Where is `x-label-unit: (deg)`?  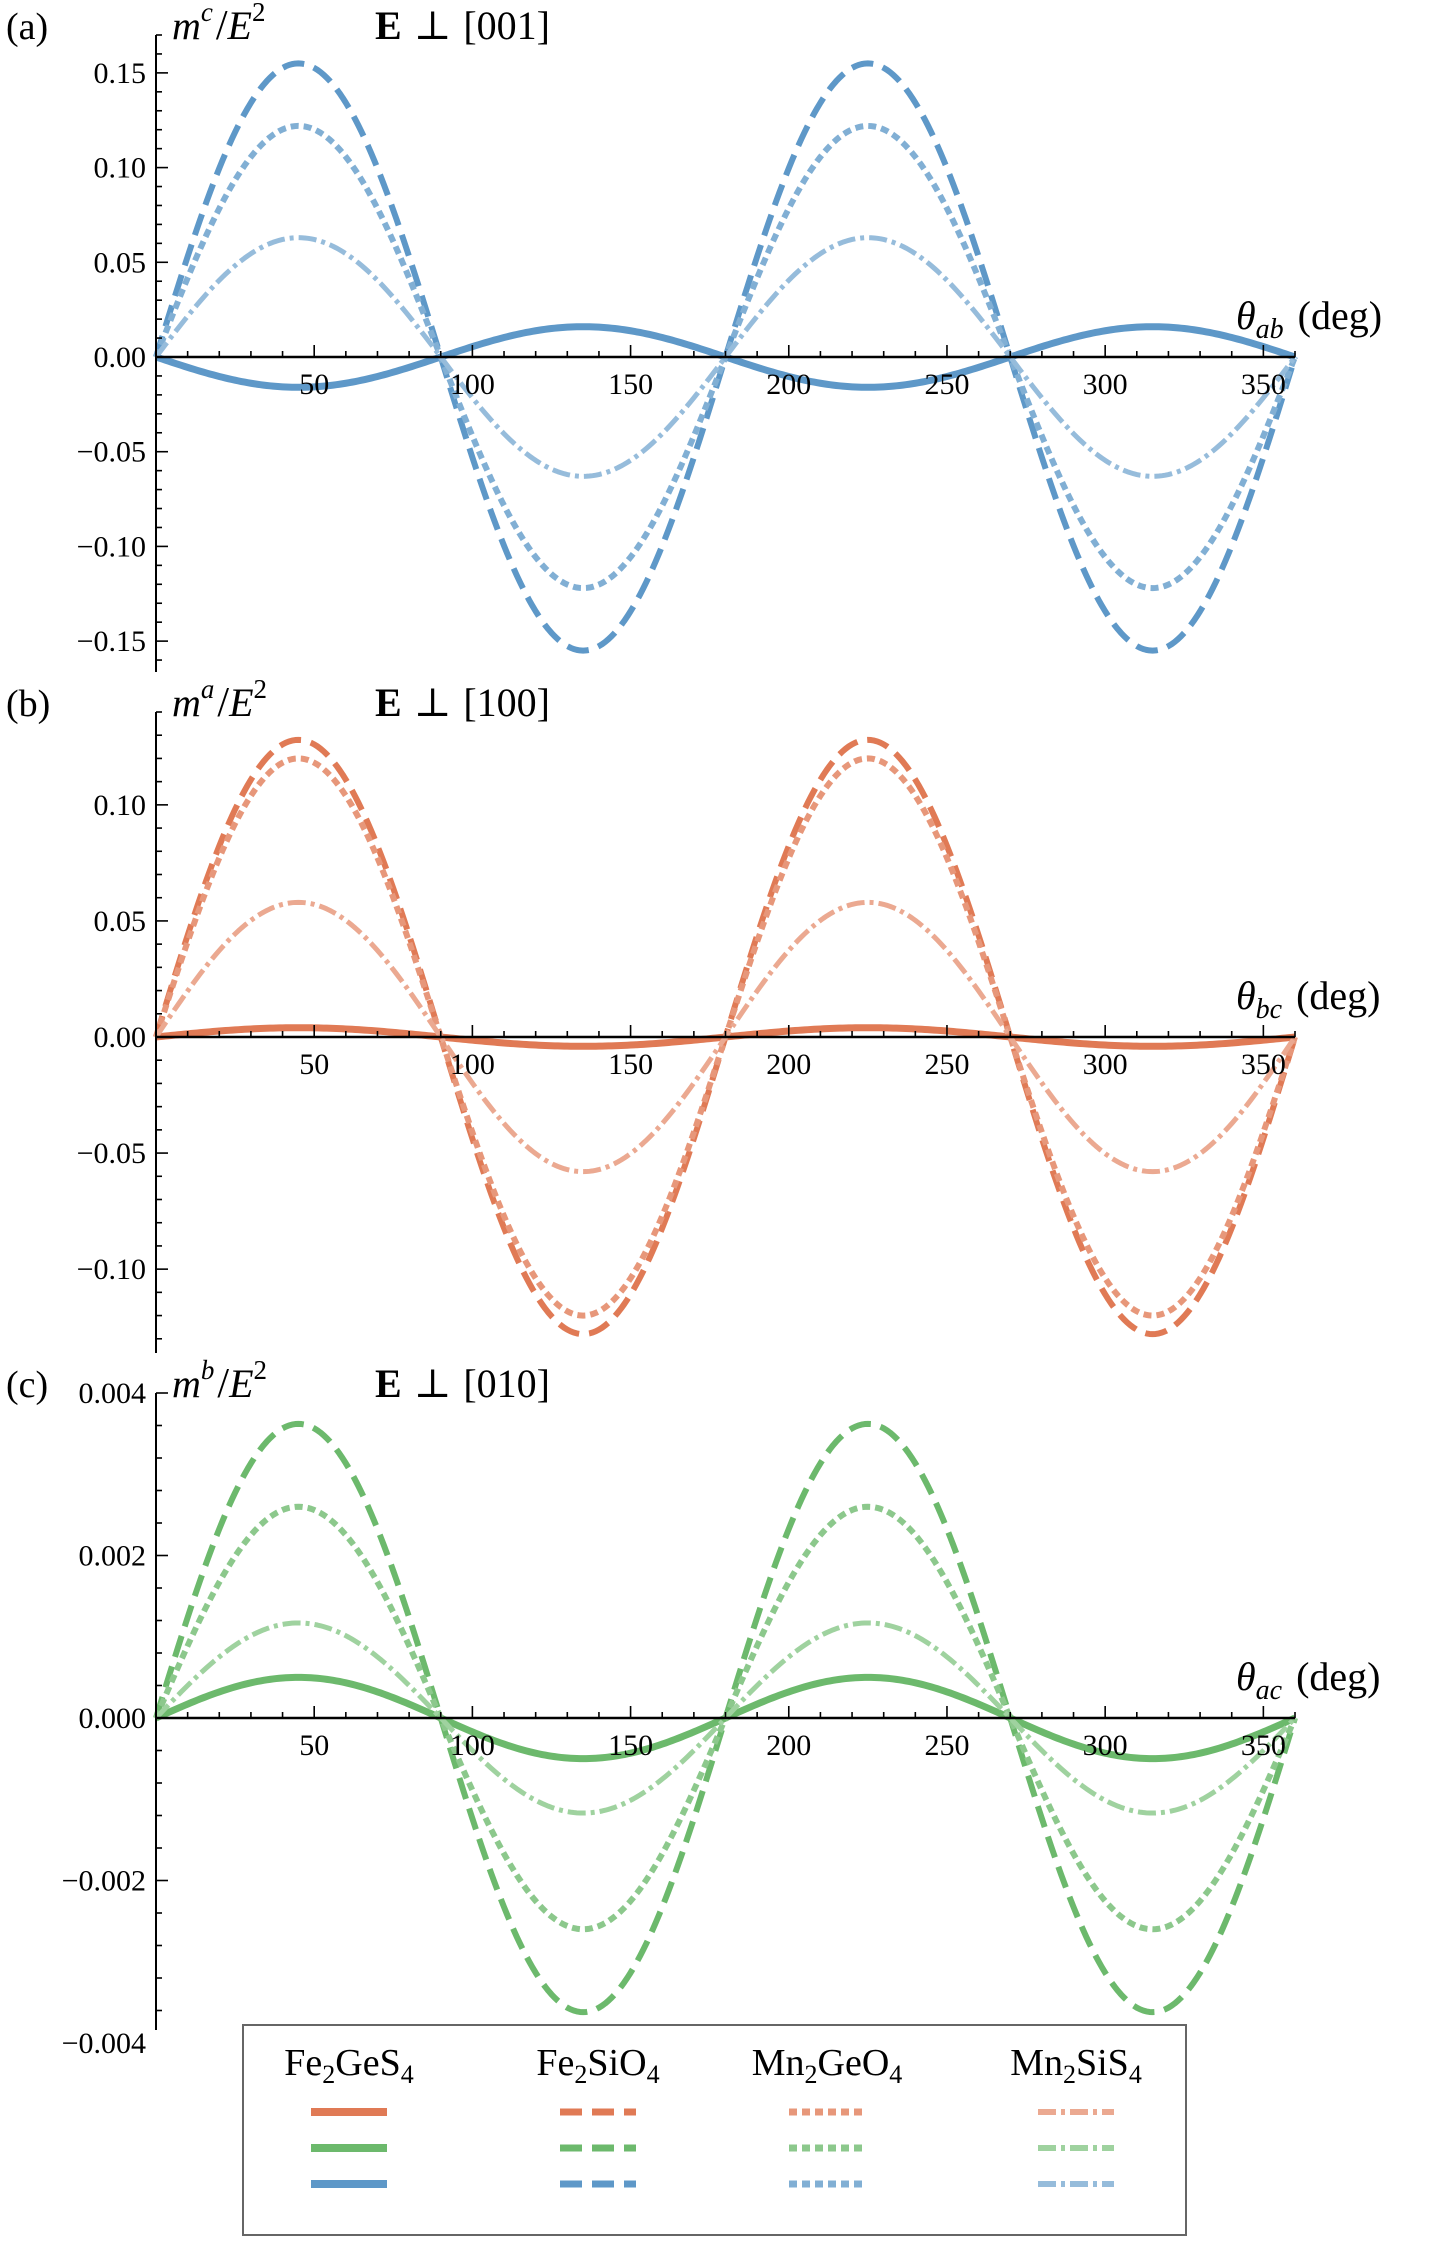
x-label-unit: (deg) is located at coordinates (1338, 995).